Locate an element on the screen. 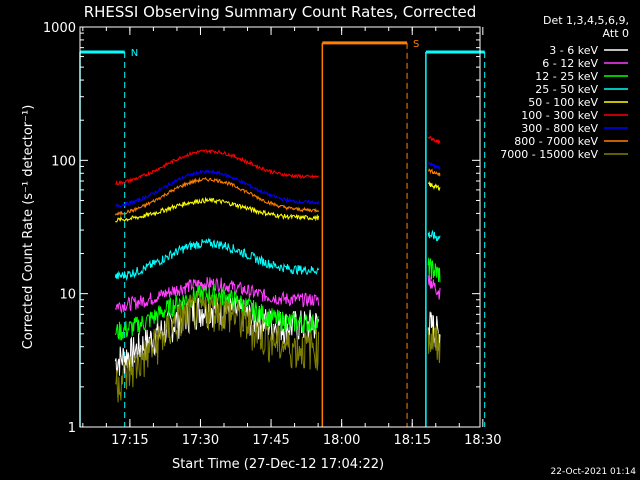 The width and height of the screenshot is (640, 480). y-axis-label: Corrected Count Rate (s⁻¹ detector⁻¹) is located at coordinates (28, 227).